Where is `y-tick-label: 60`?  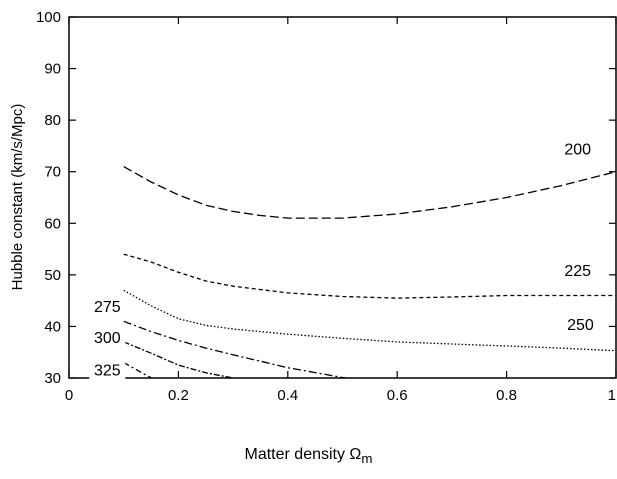
y-tick-label: 60 is located at coordinates (52, 223).